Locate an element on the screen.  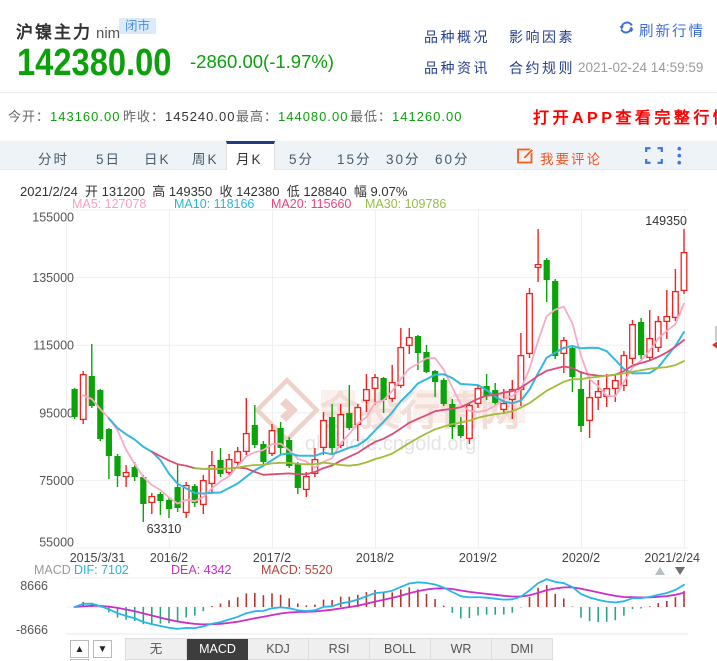
svg-text: -8666 is located at coordinates (32, 630).